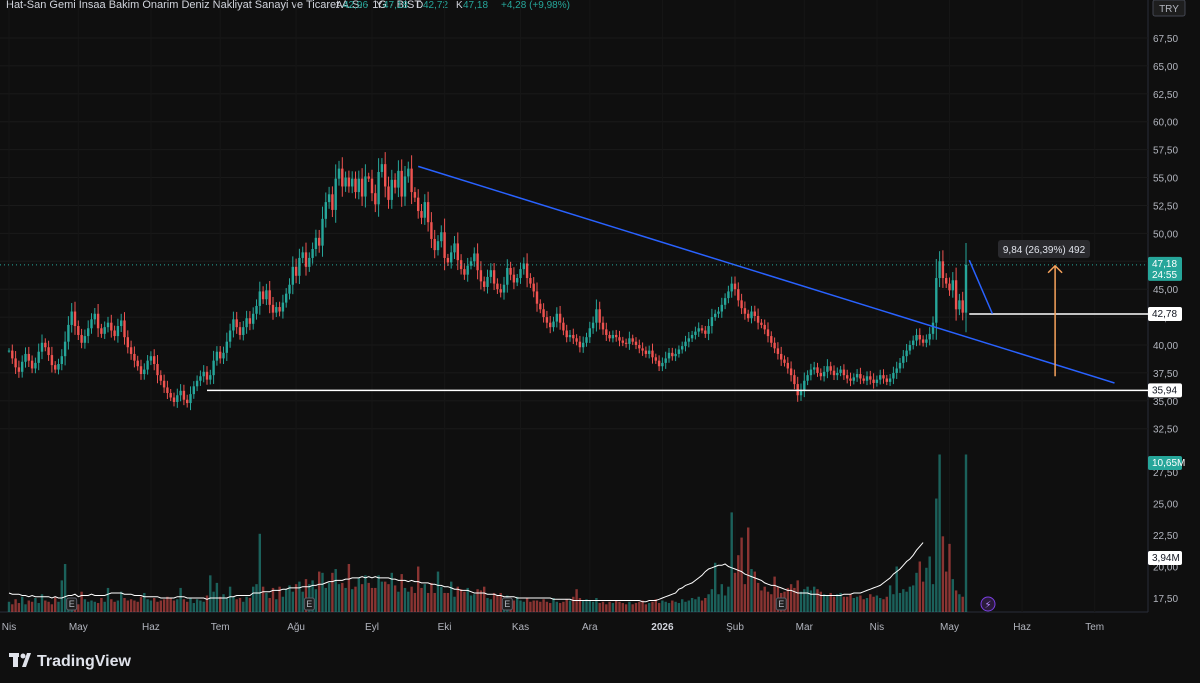 The height and width of the screenshot is (683, 1200). I want to click on ohlc-readout: A 42,96 Y 47,18 D 42,72 K 47,18, so click(412, 5).